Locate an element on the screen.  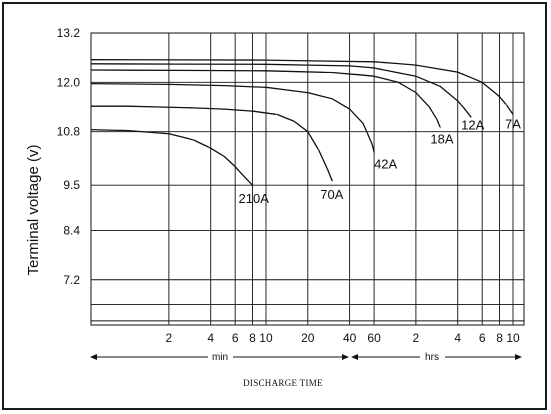
curve-42A is located at coordinates (232, 117).